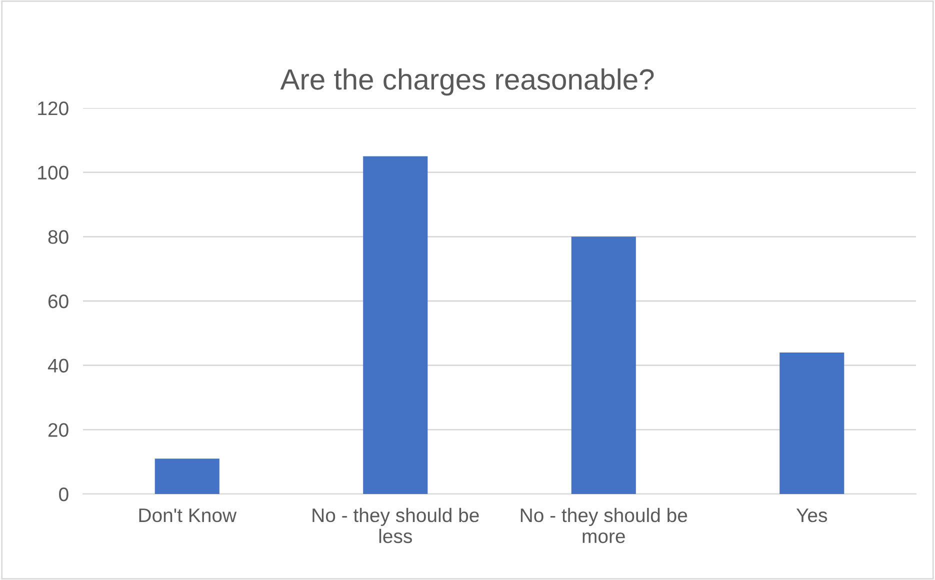 The width and height of the screenshot is (935, 580). Describe the element at coordinates (395, 526) in the screenshot. I see `x-tick-label: No - they should be less` at that location.